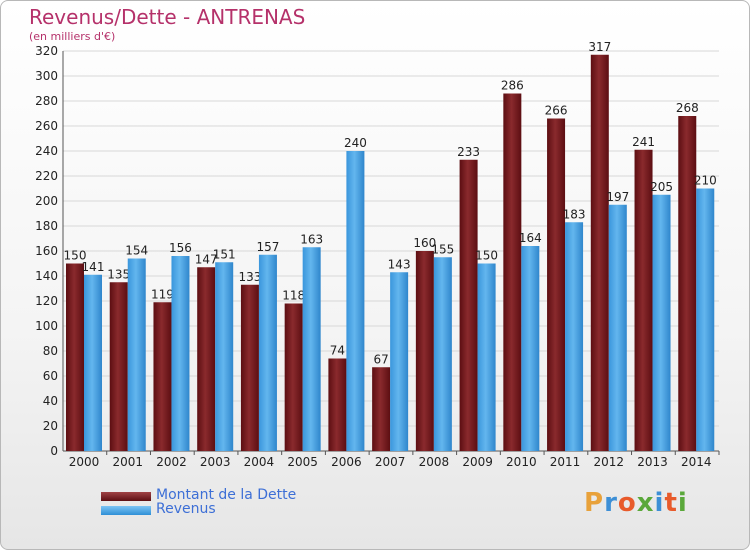 This screenshot has height=550, width=750. Describe the element at coordinates (609, 462) in the screenshot. I see `x-tick-label: 2012` at that location.